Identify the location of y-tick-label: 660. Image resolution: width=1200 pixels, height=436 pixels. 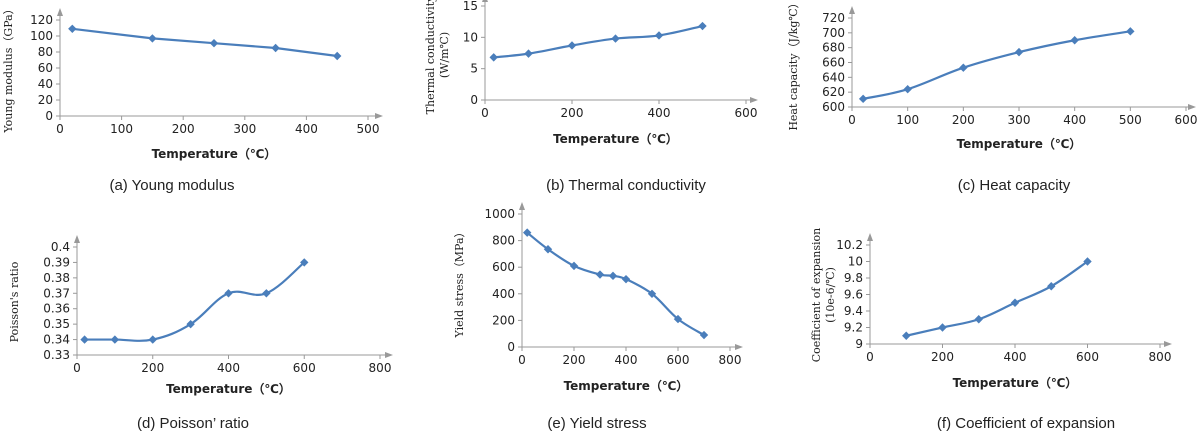
(833, 63).